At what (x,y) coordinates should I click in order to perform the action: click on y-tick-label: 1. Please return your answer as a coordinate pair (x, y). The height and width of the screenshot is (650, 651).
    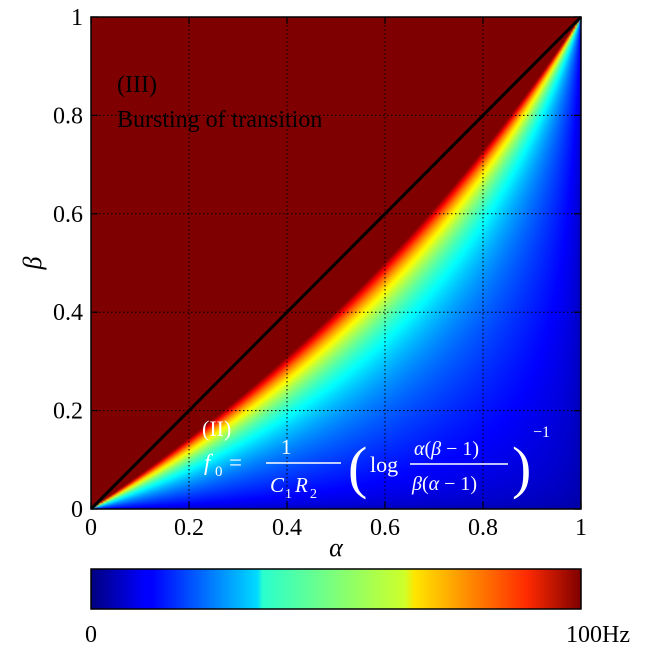
    Looking at the image, I should click on (77, 18).